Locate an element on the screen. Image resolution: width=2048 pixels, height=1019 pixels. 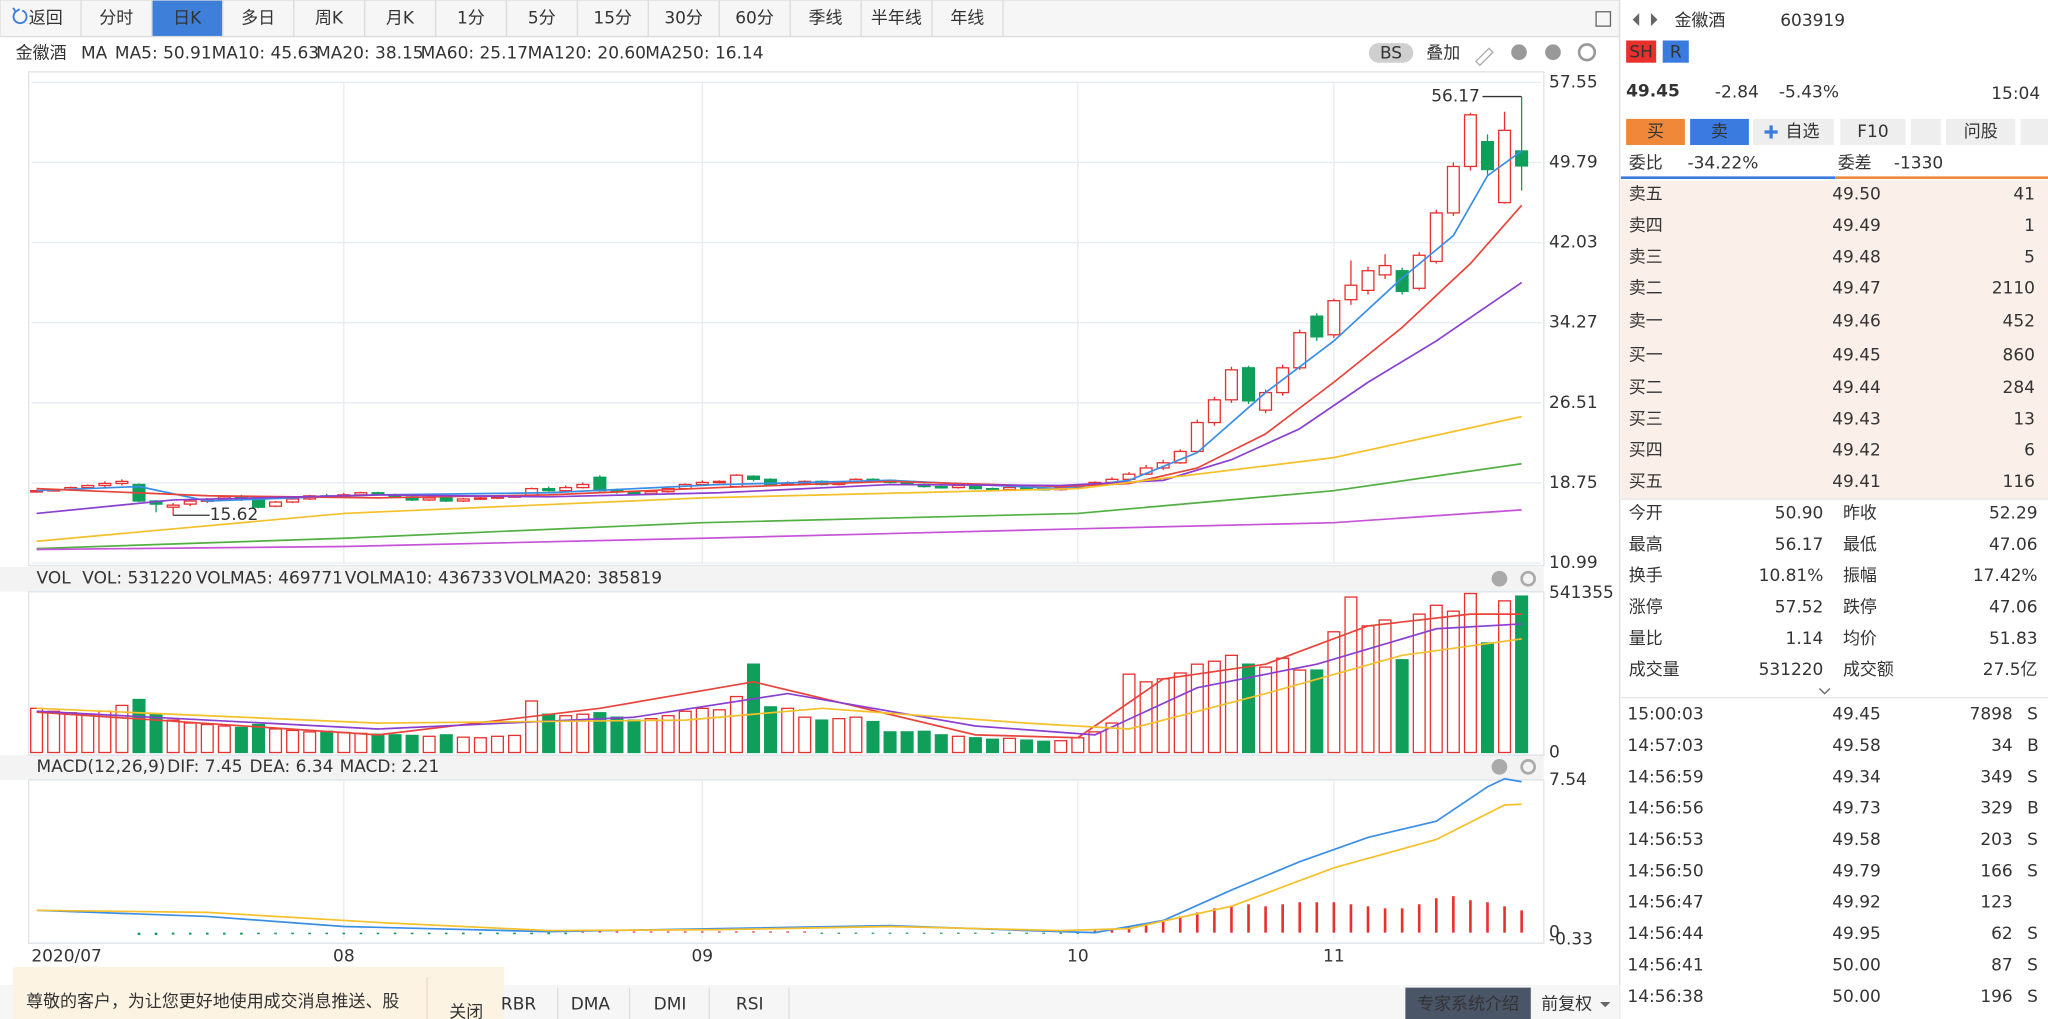
tab: 季线 is located at coordinates (826, 18).